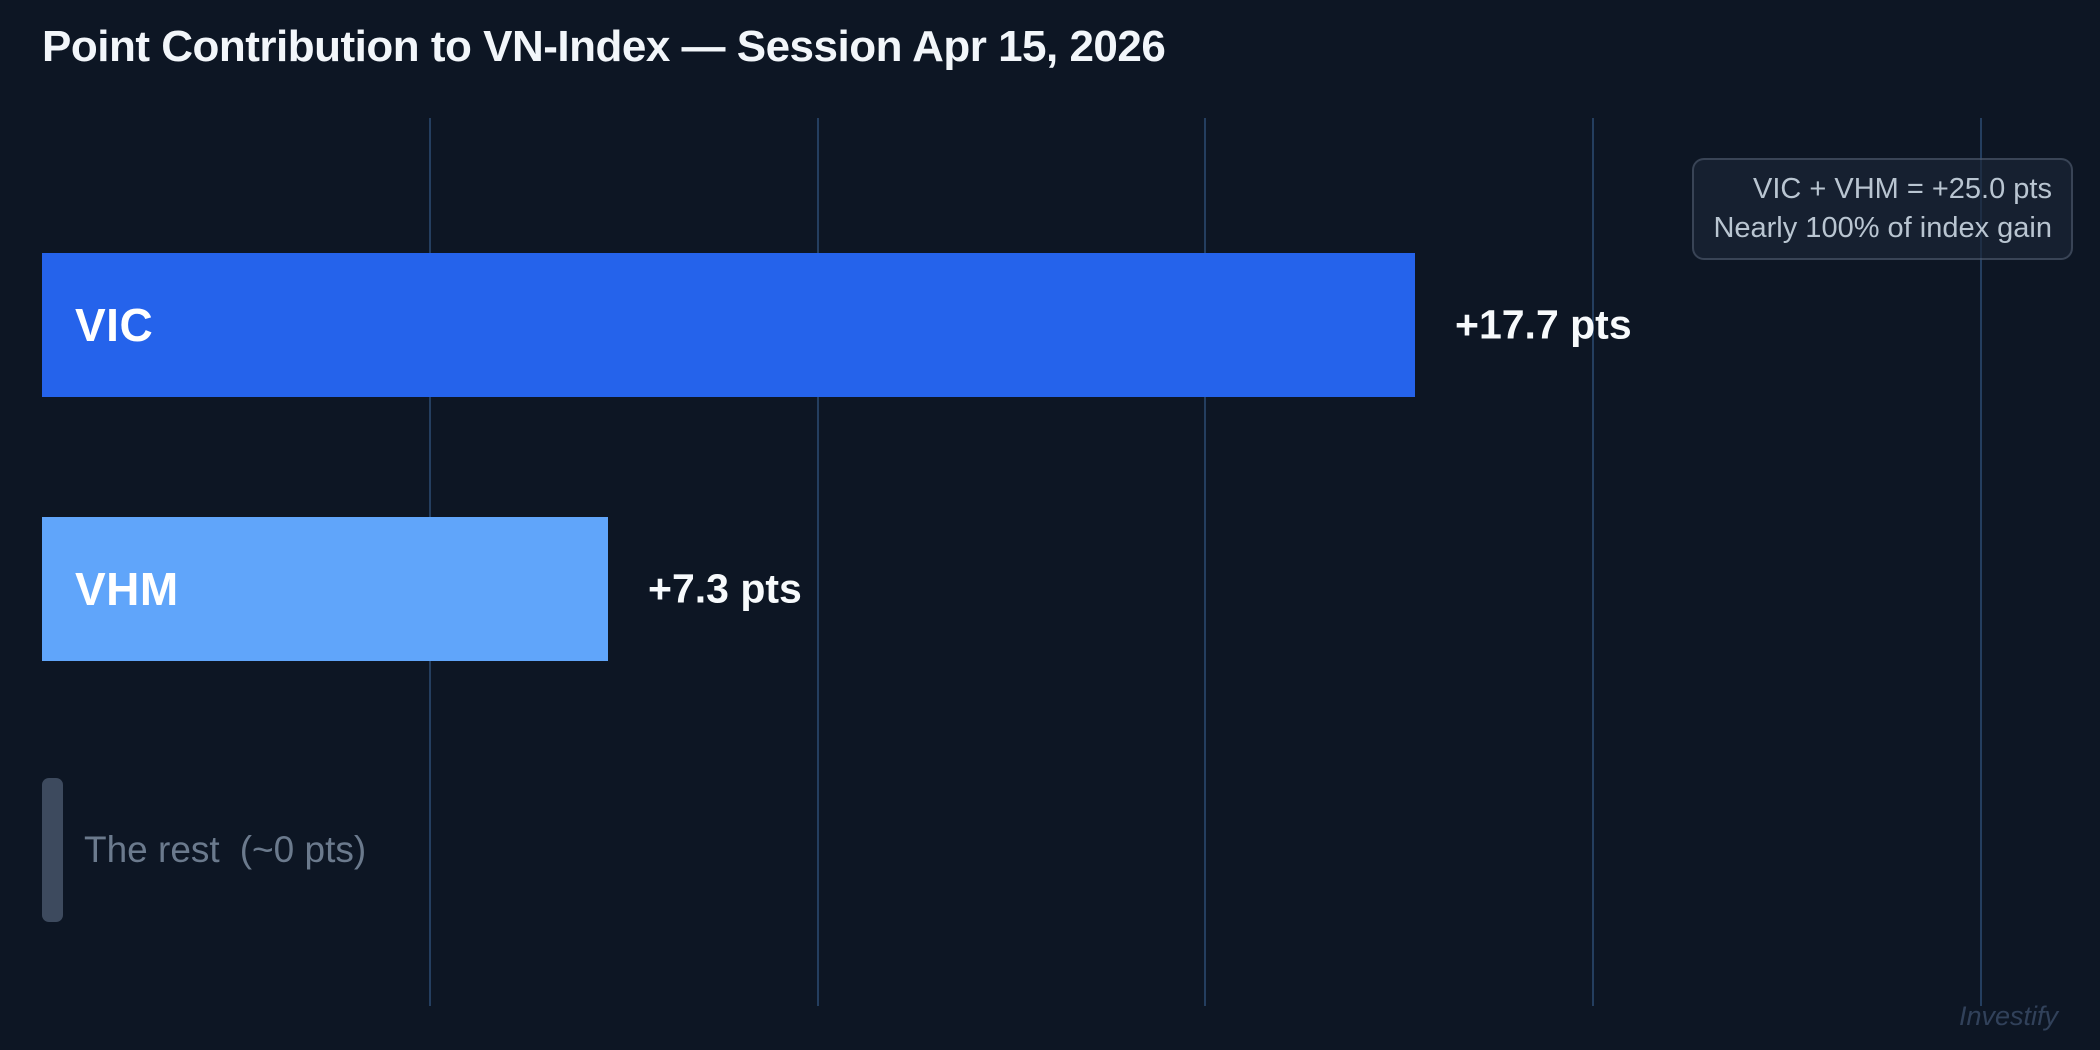  I want to click on bar-vic: VIC, so click(728, 325).